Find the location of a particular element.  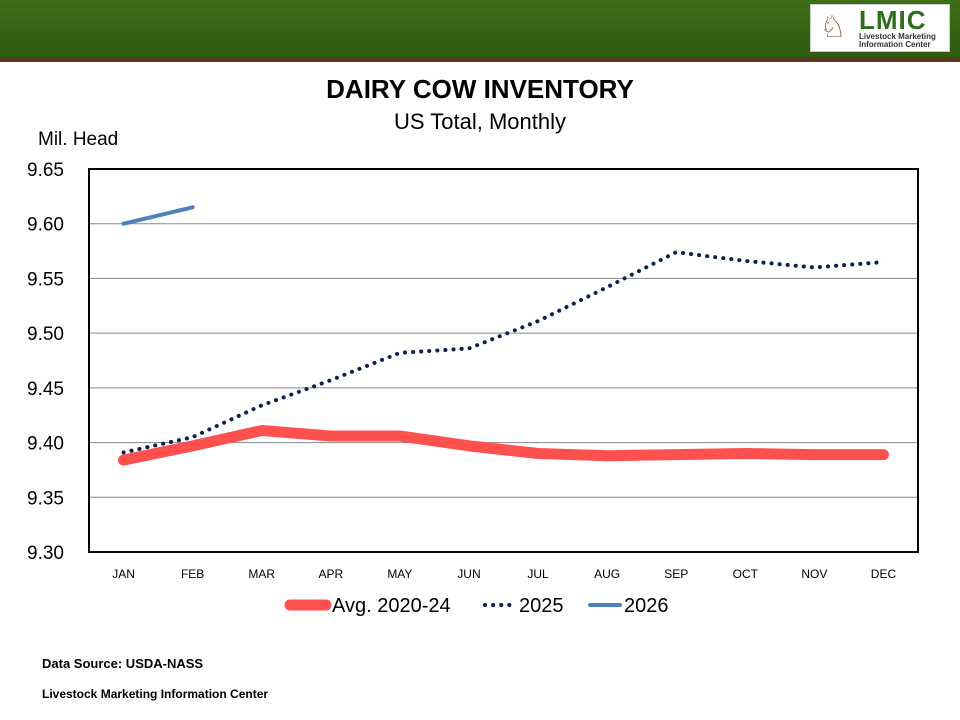

x-tick-label: OCT is located at coordinates (746, 574).